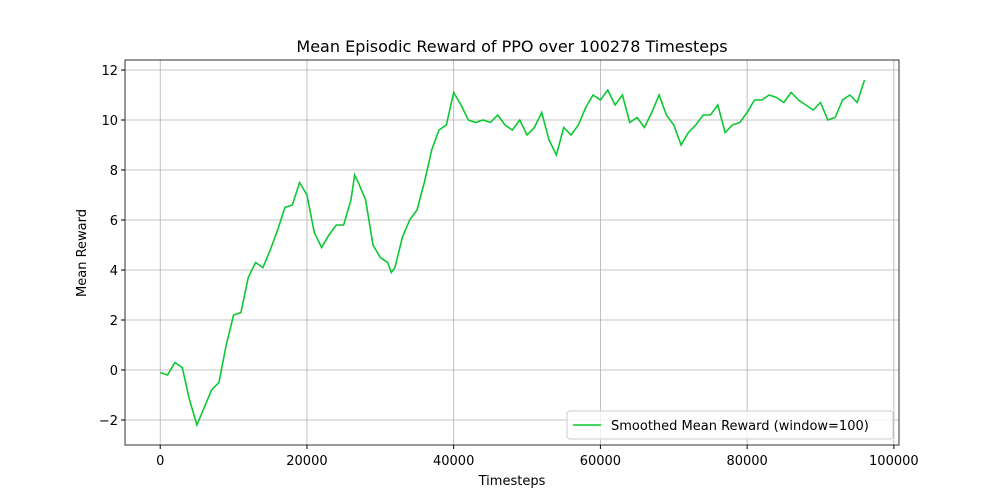 The width and height of the screenshot is (1000, 504). Describe the element at coordinates (109, 121) in the screenshot. I see `y-tick-label: 10` at that location.